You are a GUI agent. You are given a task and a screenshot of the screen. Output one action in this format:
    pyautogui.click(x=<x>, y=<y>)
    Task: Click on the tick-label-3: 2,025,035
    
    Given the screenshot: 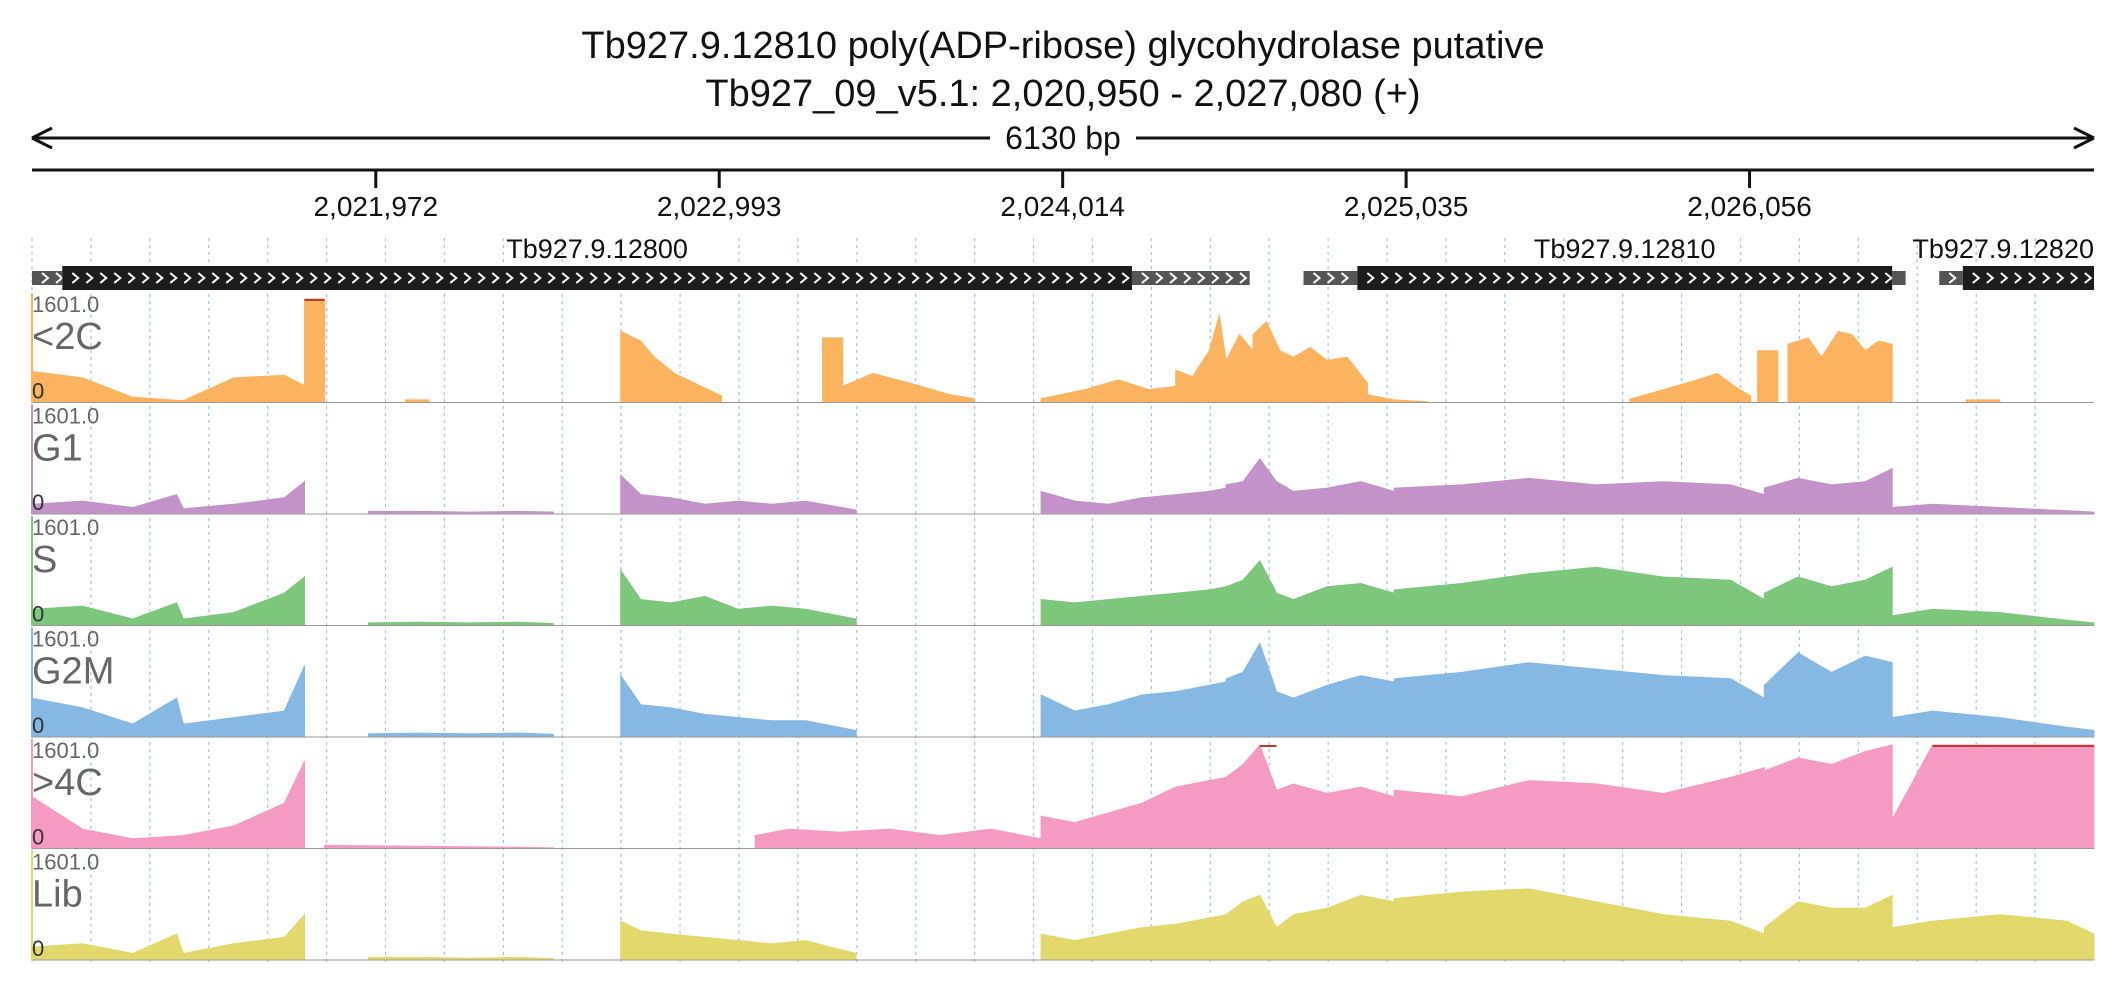 What is the action you would take?
    pyautogui.click(x=1406, y=206)
    